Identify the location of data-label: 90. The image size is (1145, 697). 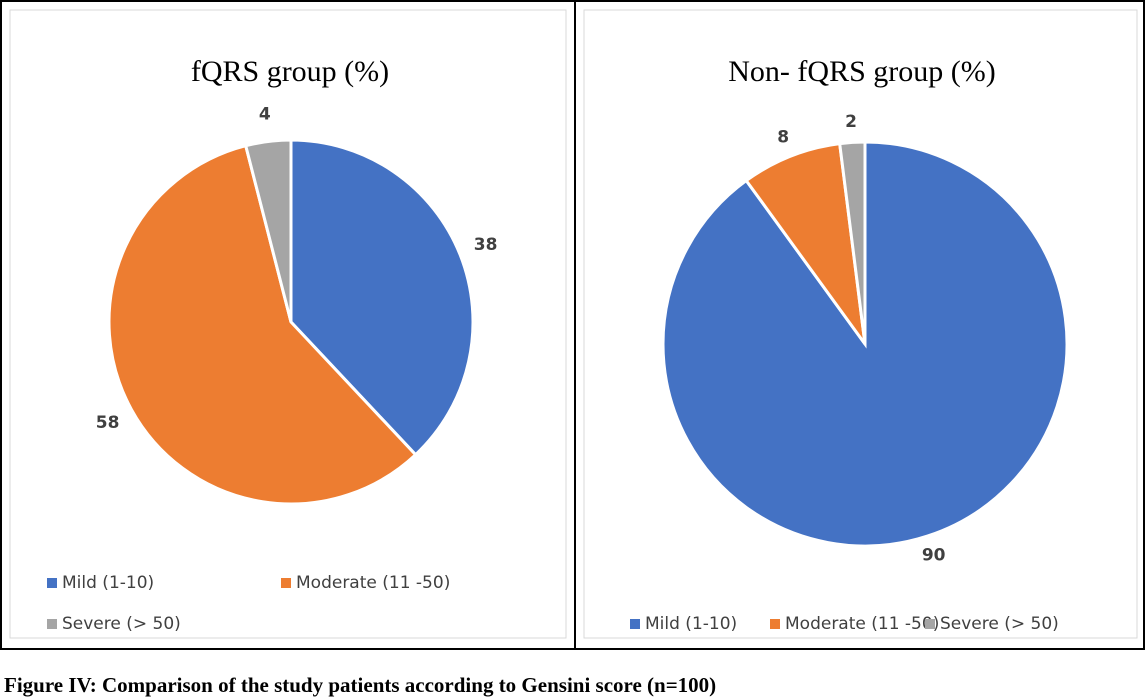
(934, 555).